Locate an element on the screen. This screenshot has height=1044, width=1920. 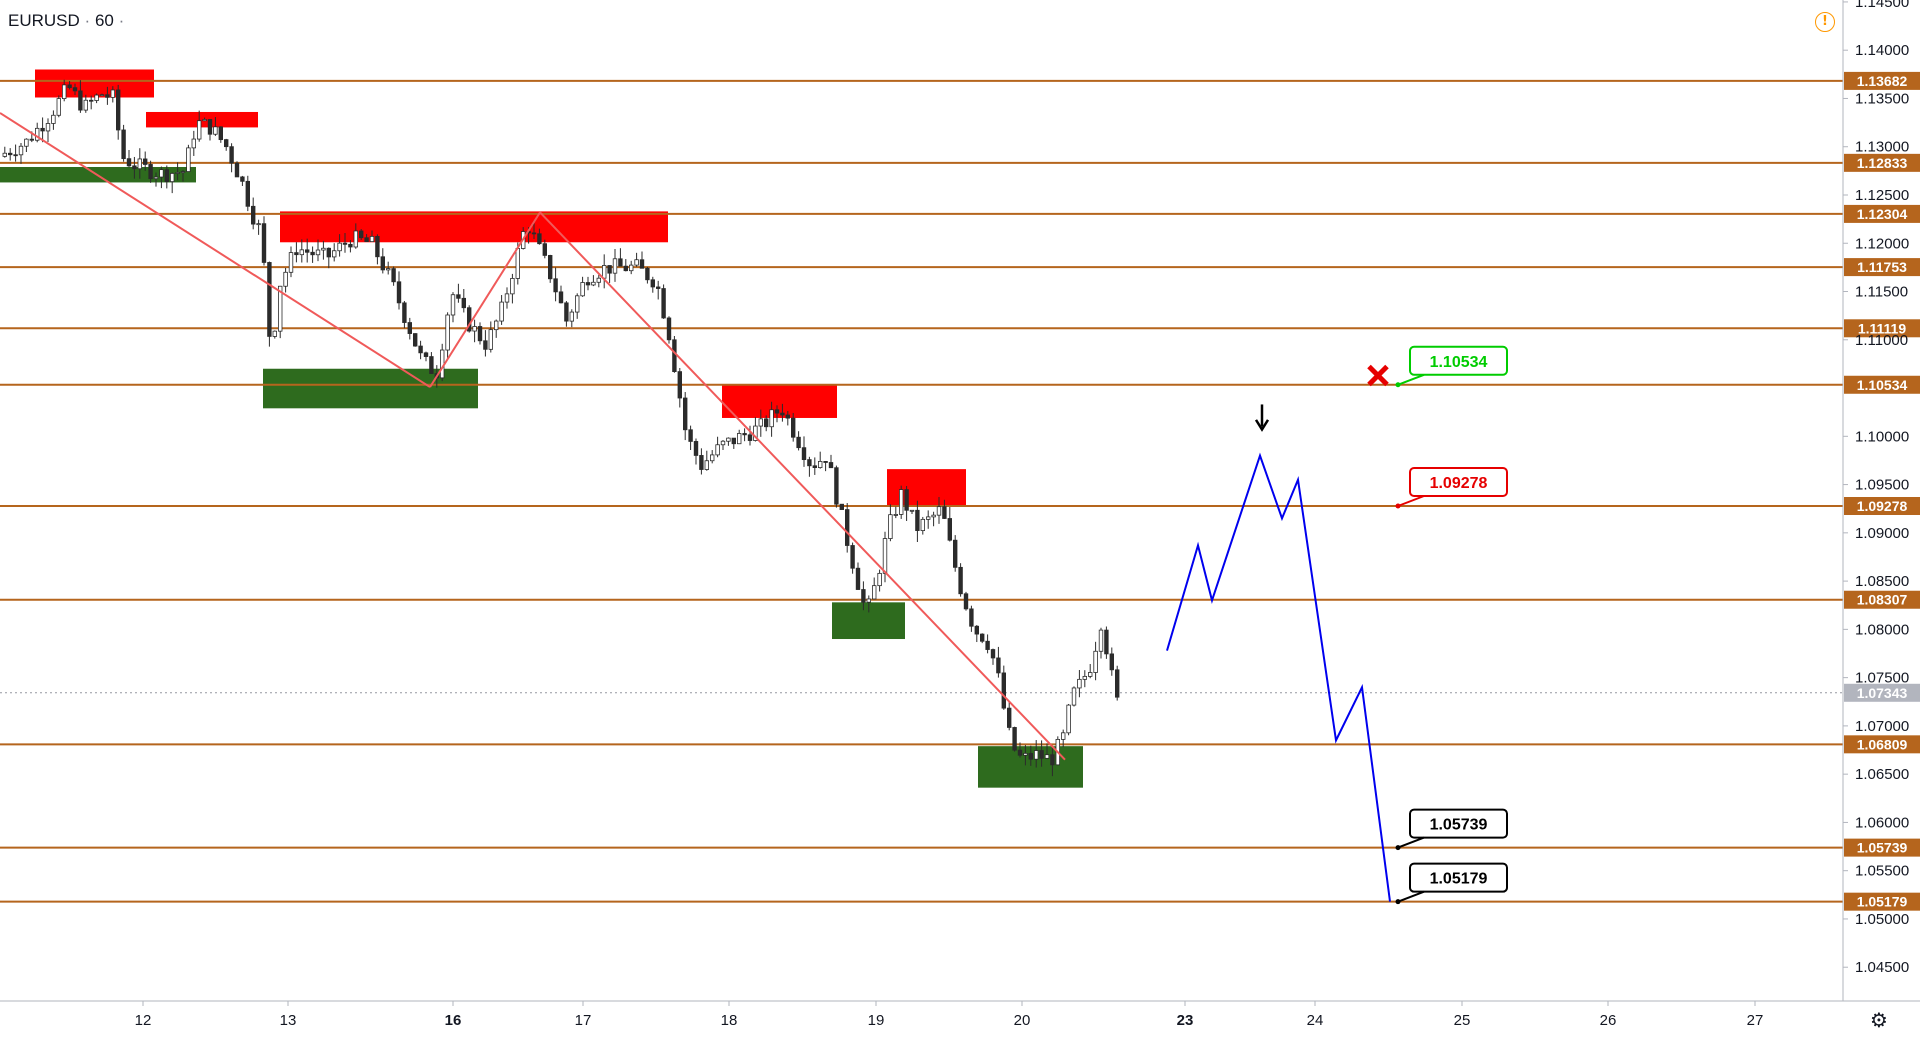
callout-pointer is located at coordinates (1411, 842).